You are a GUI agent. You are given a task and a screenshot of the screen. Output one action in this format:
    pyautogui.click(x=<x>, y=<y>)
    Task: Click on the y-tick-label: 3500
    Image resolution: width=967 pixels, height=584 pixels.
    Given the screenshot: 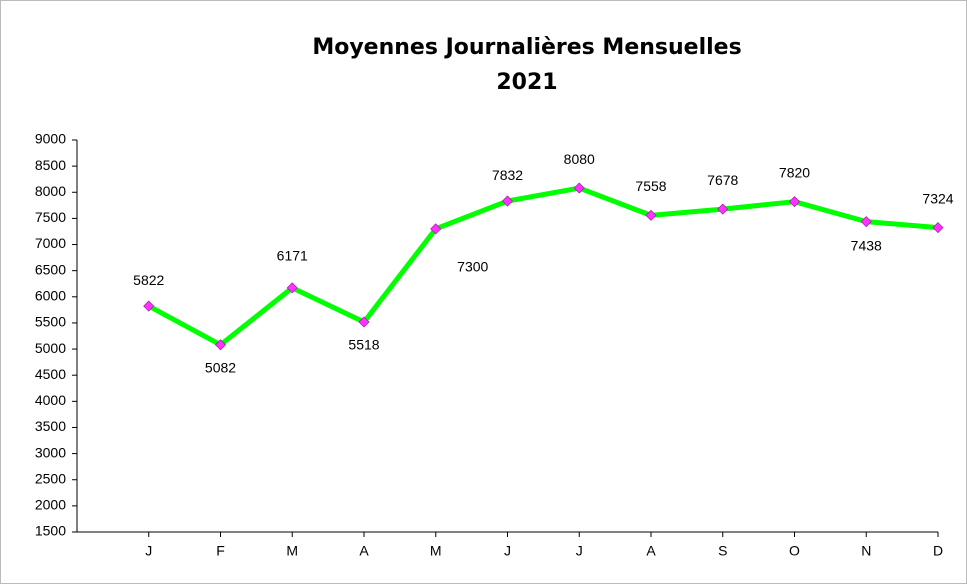 What is the action you would take?
    pyautogui.click(x=50, y=426)
    